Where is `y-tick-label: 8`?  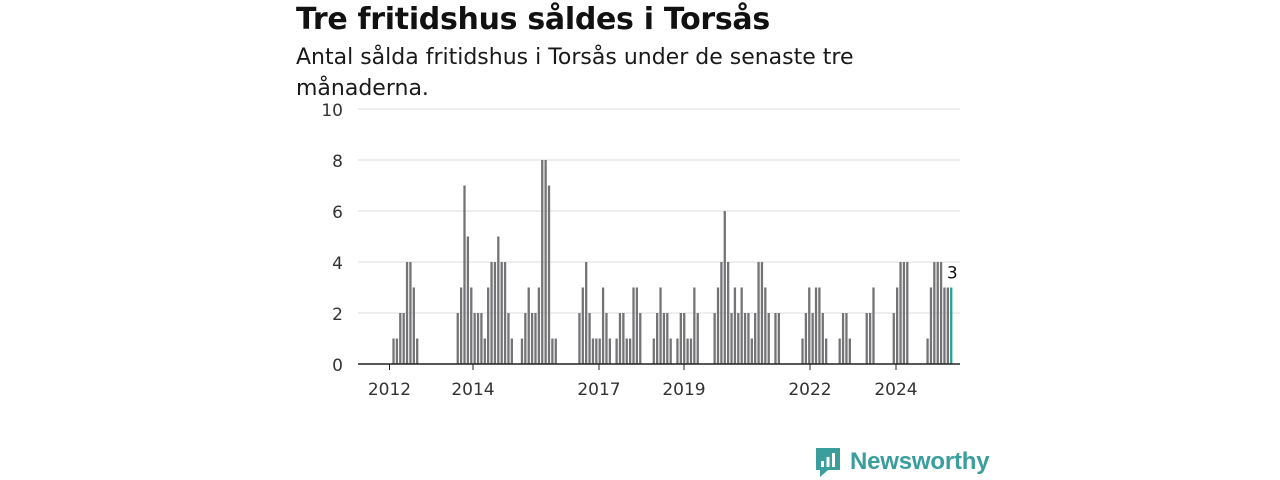
y-tick-label: 8 is located at coordinates (337, 162).